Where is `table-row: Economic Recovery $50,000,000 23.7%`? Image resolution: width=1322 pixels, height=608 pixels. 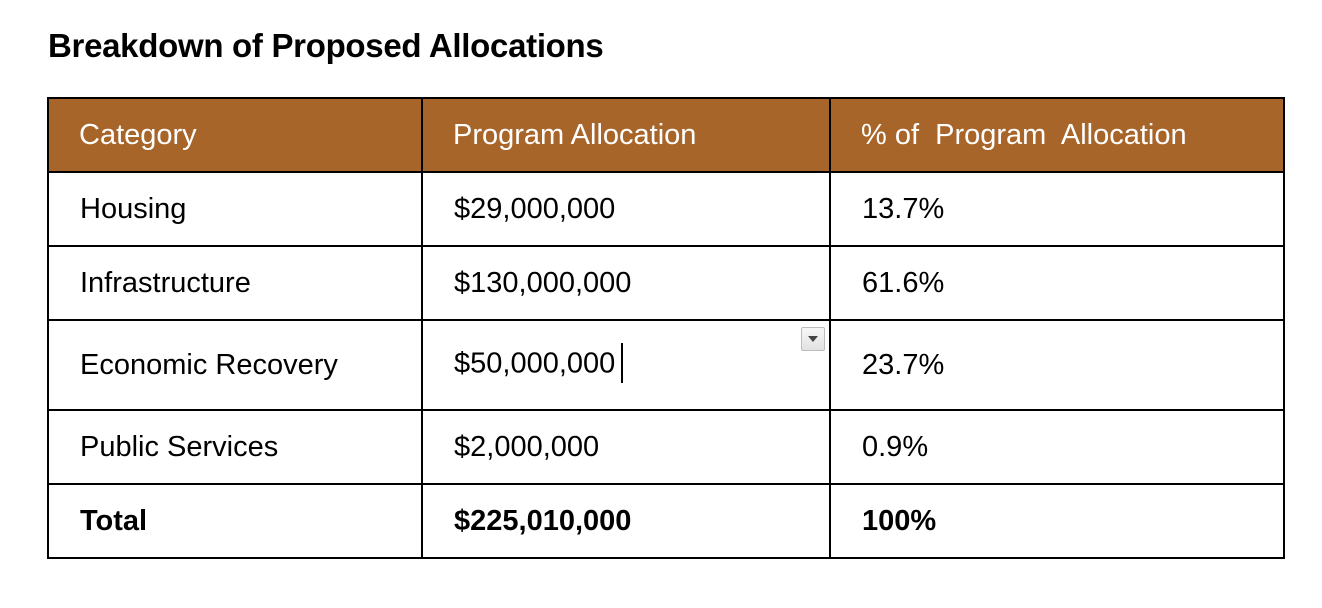
table-row: Economic Recovery $50,000,000 23.7% is located at coordinates (666, 365).